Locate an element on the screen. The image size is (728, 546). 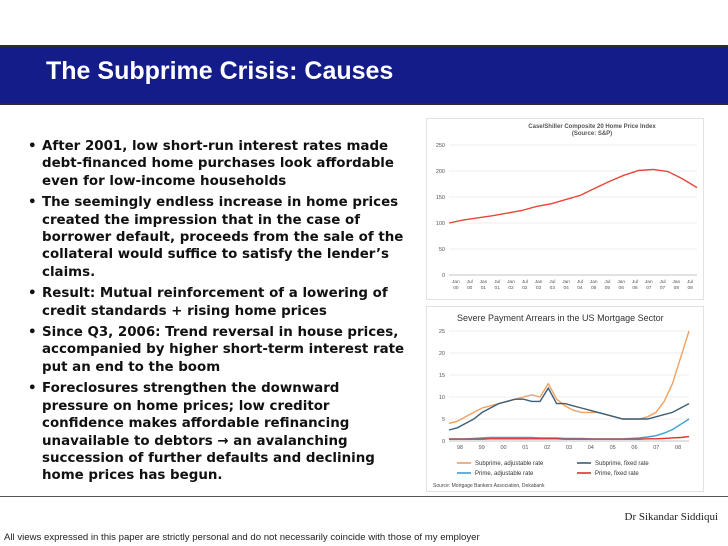
legend-label: Prime, adjustable rate is located at coordinates (504, 474).